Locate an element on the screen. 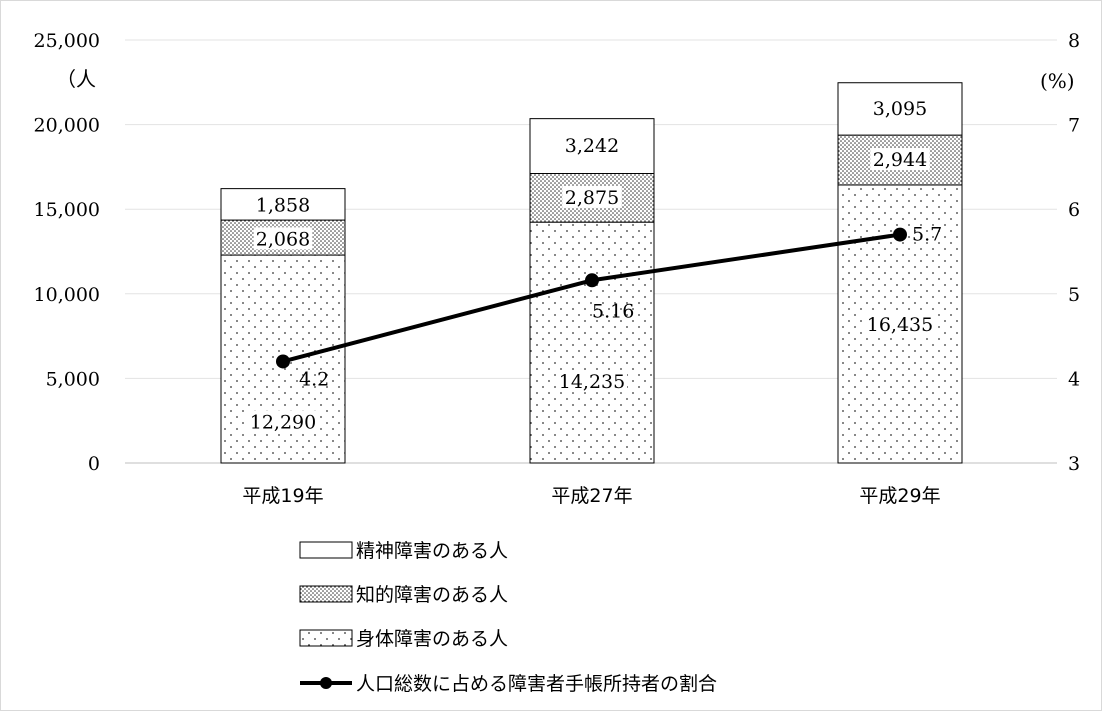  y-tick-label: 15,000 is located at coordinates (67, 210).